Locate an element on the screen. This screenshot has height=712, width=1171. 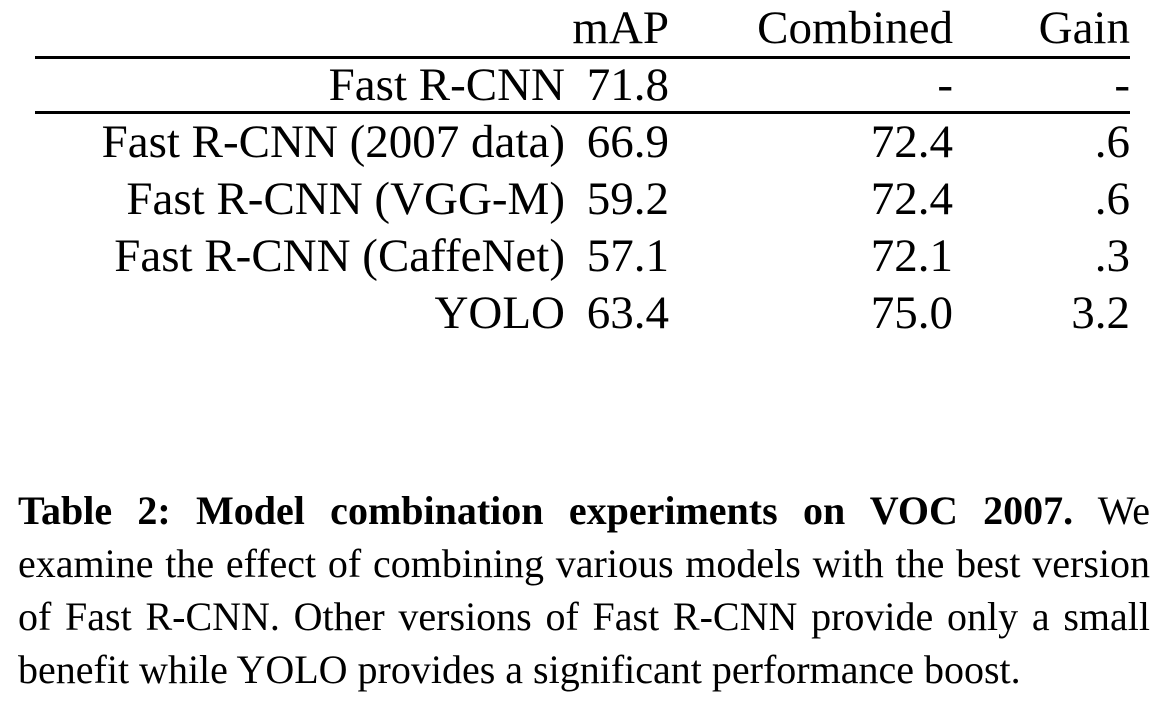
cell-map: 57.1 is located at coordinates (627, 256).